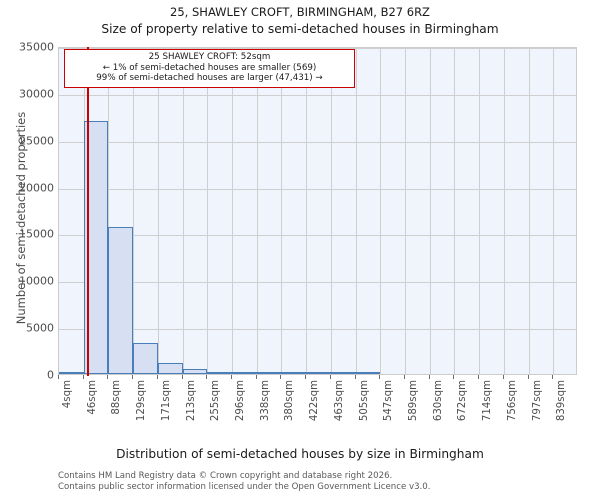 Image resolution: width=600 pixels, height=500 pixels. I want to click on x-axis-tick-label: 505sqm, so click(364, 401).